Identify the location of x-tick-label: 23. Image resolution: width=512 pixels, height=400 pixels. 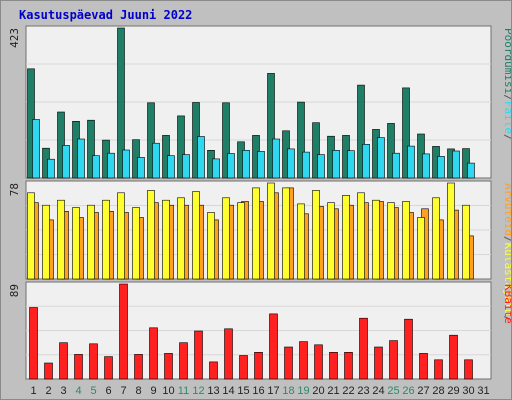
(363, 391).